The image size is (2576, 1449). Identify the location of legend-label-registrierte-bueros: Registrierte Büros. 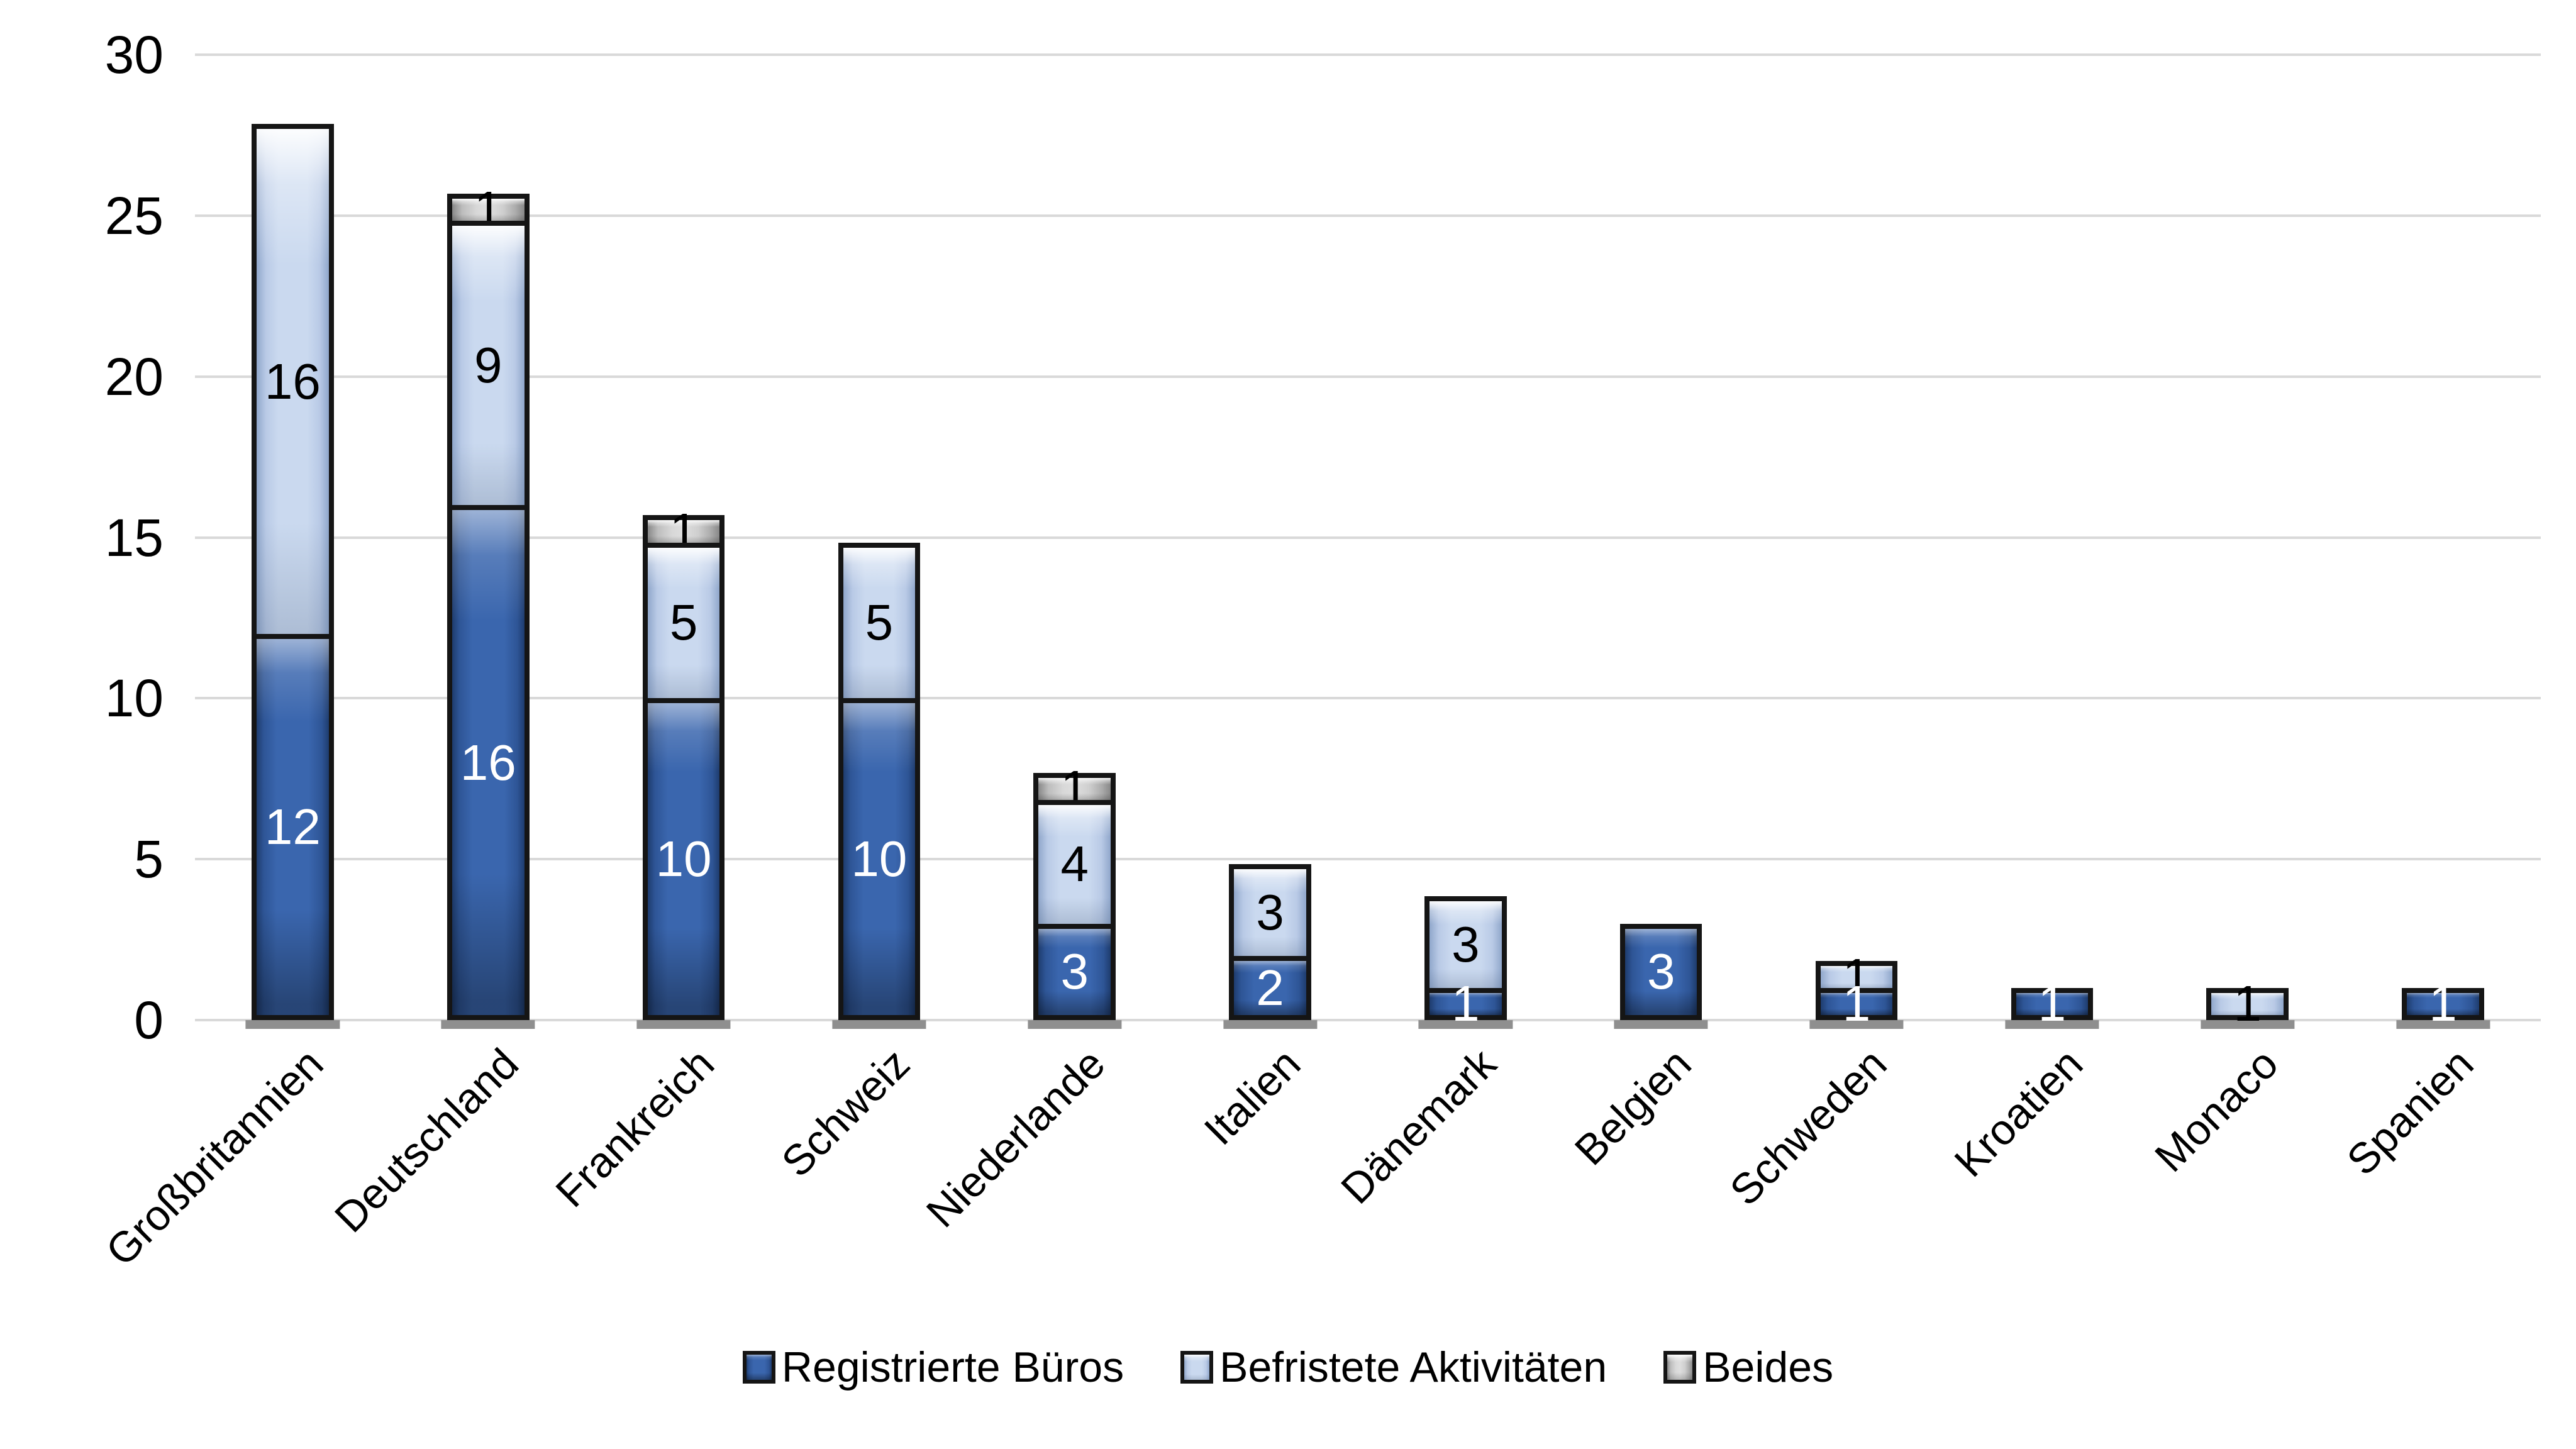
(952, 1367).